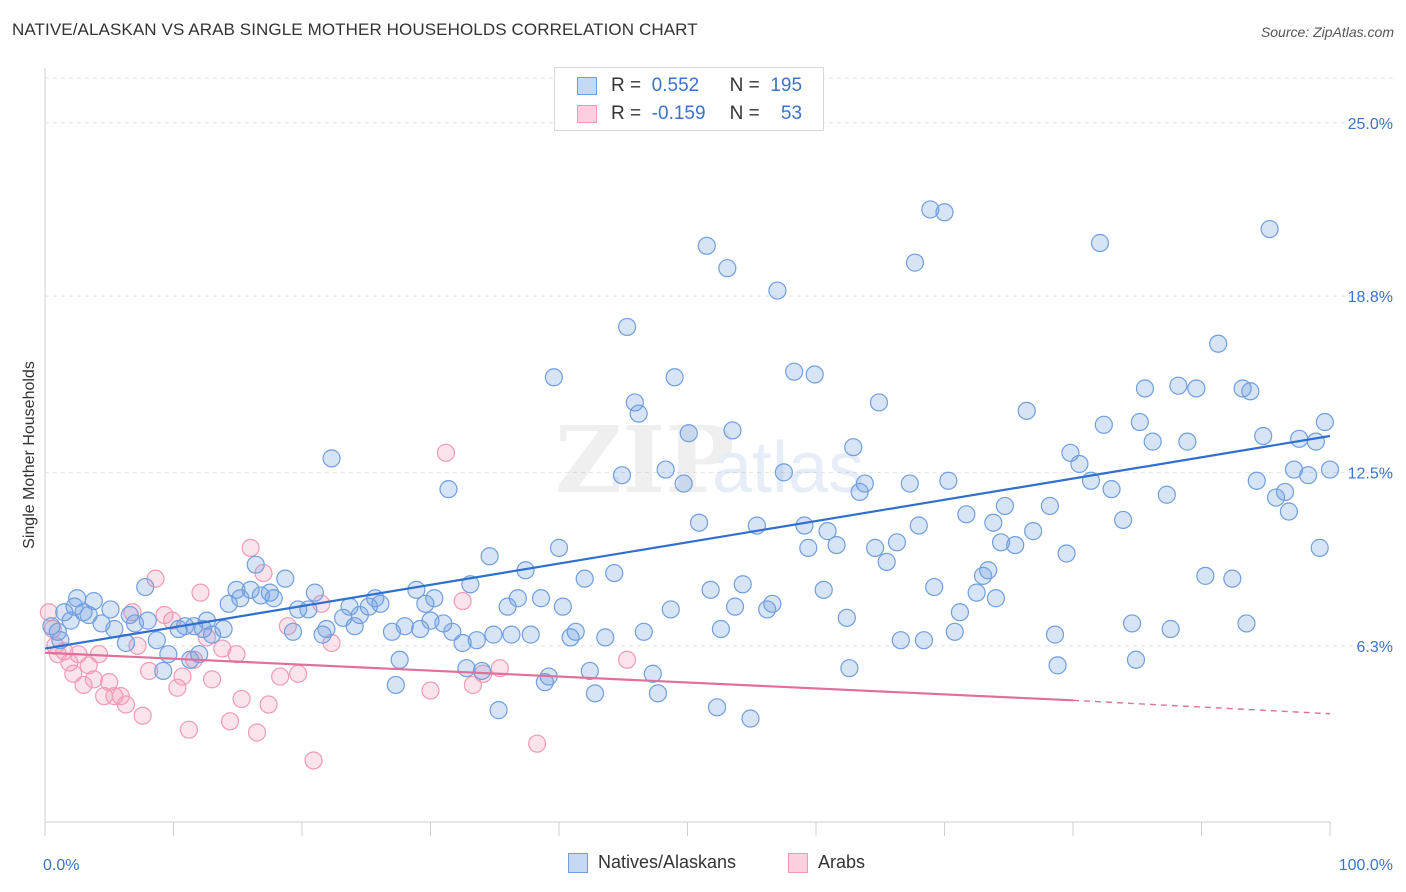 The height and width of the screenshot is (892, 1406). Describe the element at coordinates (826, 862) in the screenshot. I see `series-legend-arabs: Arabs` at that location.